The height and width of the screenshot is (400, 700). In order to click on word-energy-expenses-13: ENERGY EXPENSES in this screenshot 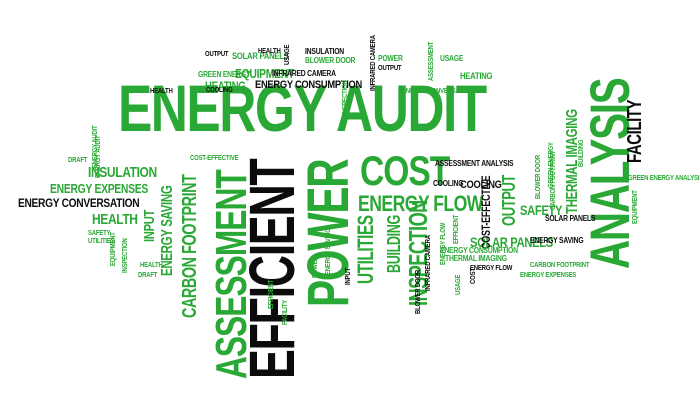, I will do `click(99, 188)`.